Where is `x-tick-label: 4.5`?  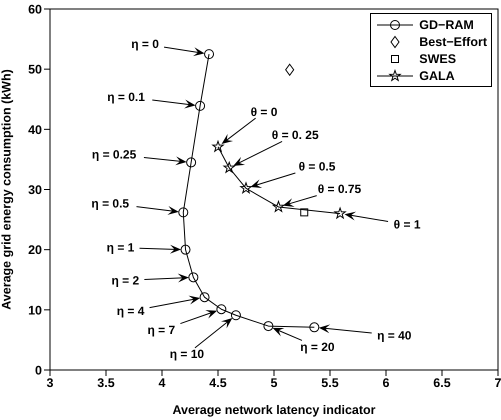
x-tick-label: 4.5 is located at coordinates (218, 383).